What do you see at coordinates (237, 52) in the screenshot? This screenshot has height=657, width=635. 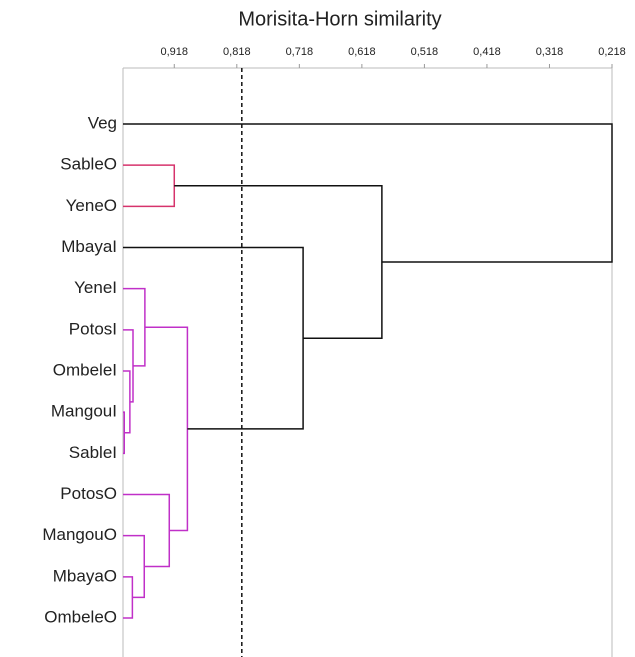 I see `x-tick-label: 0,818` at bounding box center [237, 52].